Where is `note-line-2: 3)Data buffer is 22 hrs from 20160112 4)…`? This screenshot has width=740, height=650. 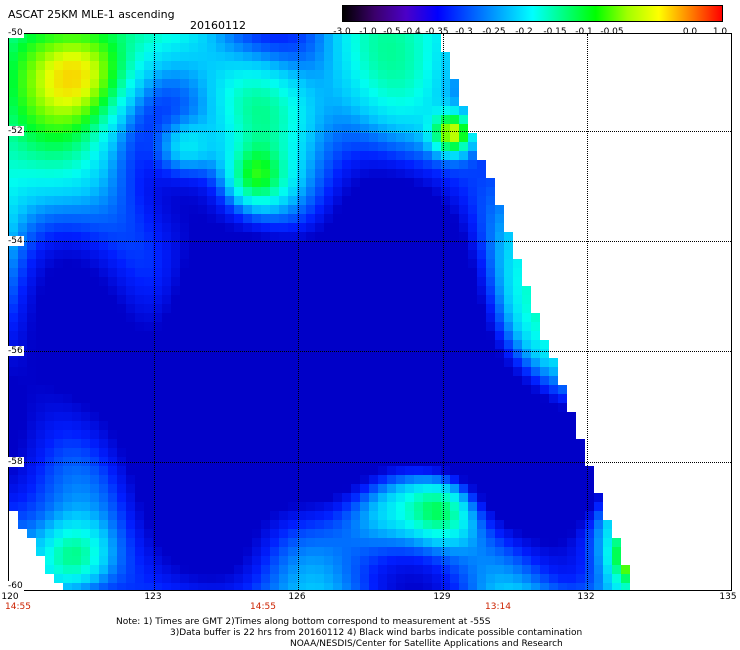 note-line-2: 3)Data buffer is 22 hrs from 20160112 4)… is located at coordinates (376, 633).